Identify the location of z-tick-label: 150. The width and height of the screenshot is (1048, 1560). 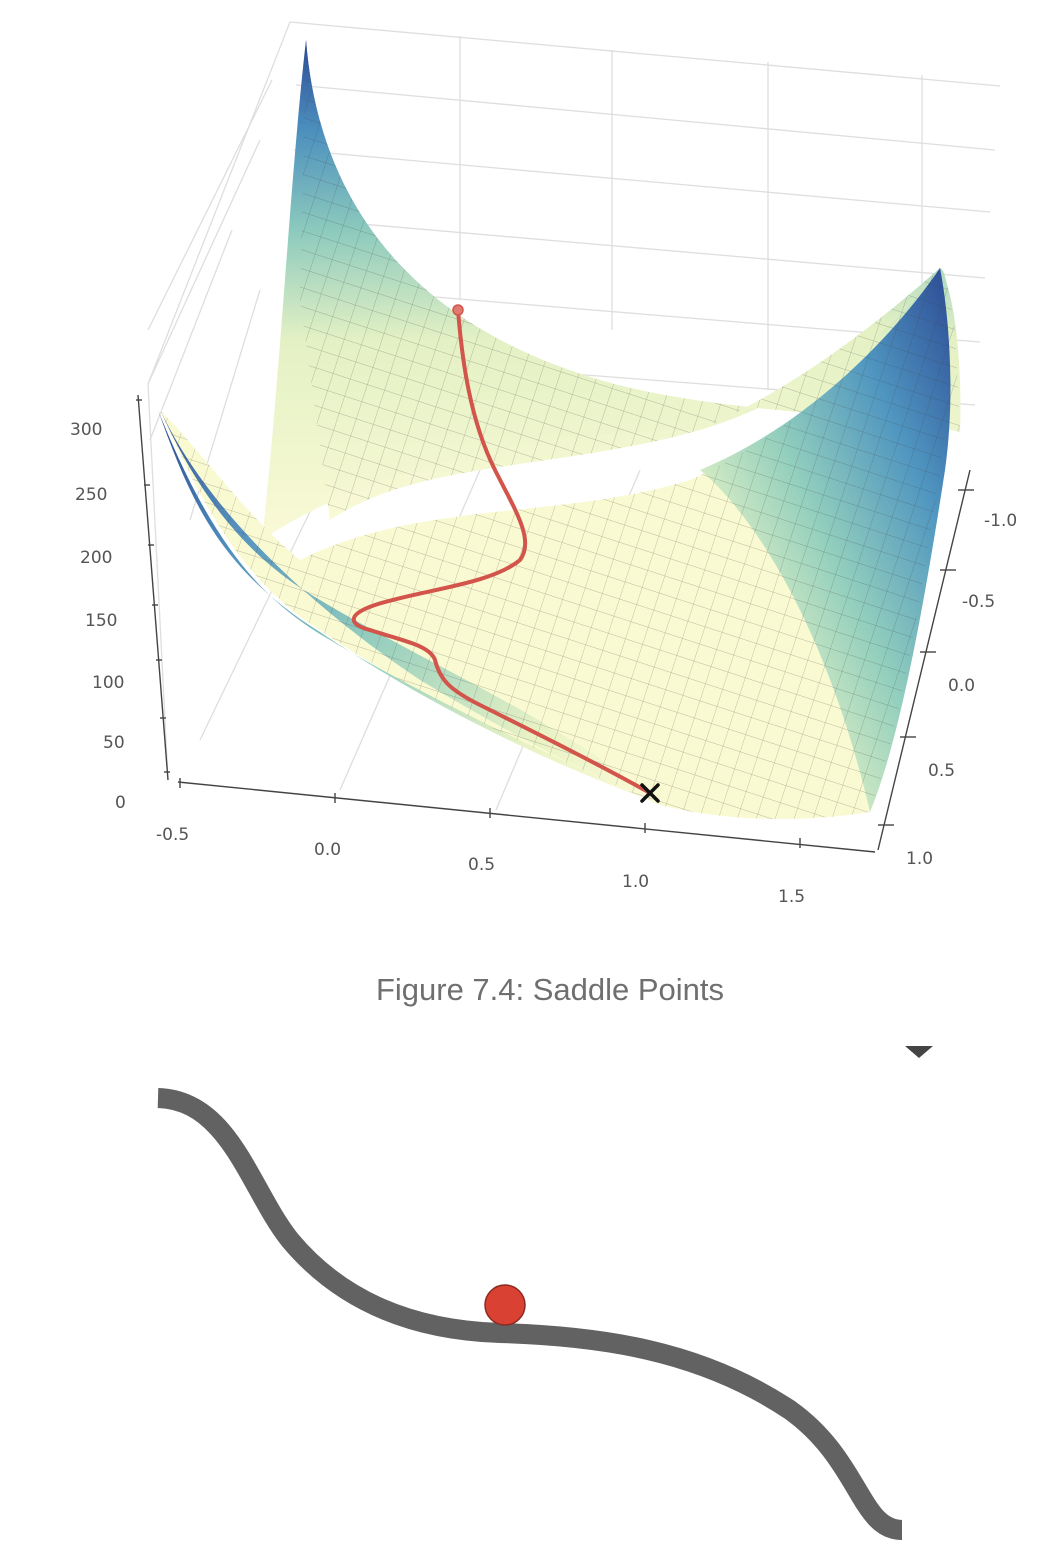
(101, 621).